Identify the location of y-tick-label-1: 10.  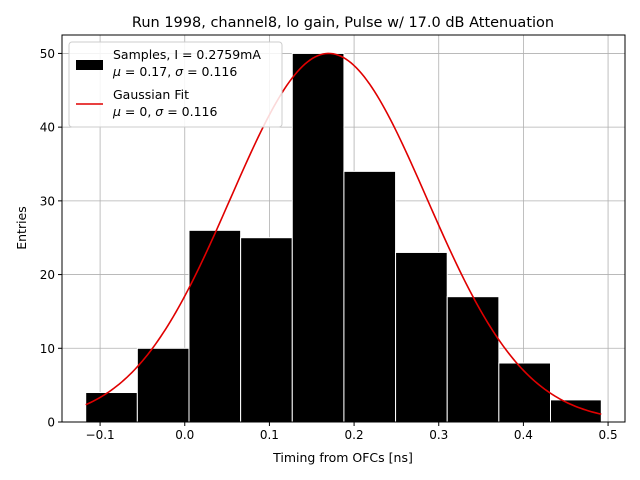
(47, 349).